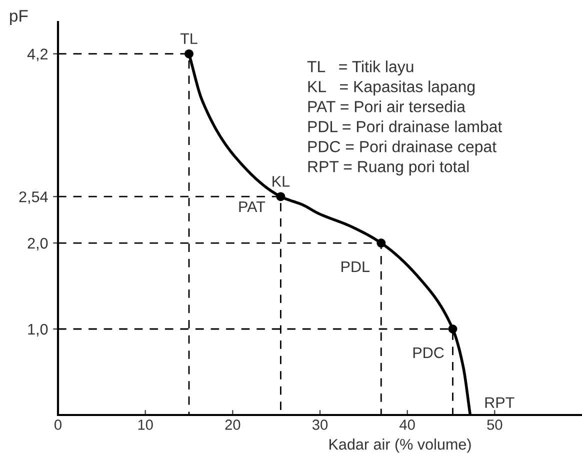  I want to click on y-tick-label: 4,2, so click(37, 55).